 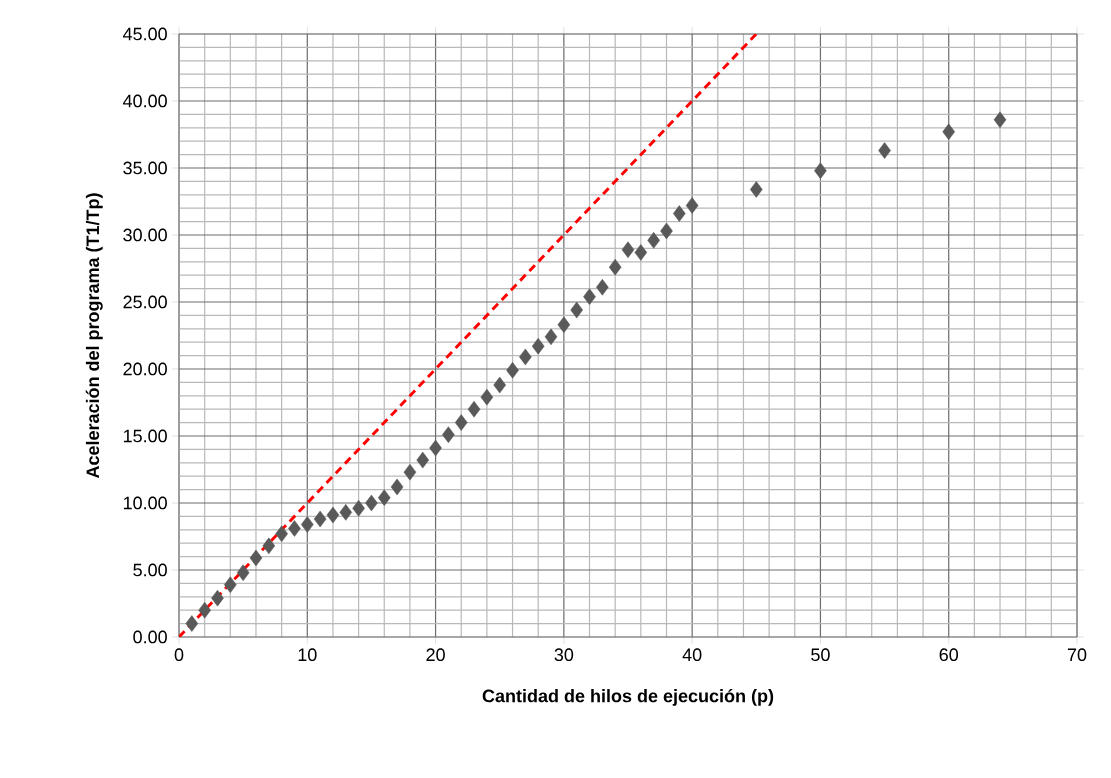 I want to click on y-tick-label: 30.00, so click(x=145, y=235).